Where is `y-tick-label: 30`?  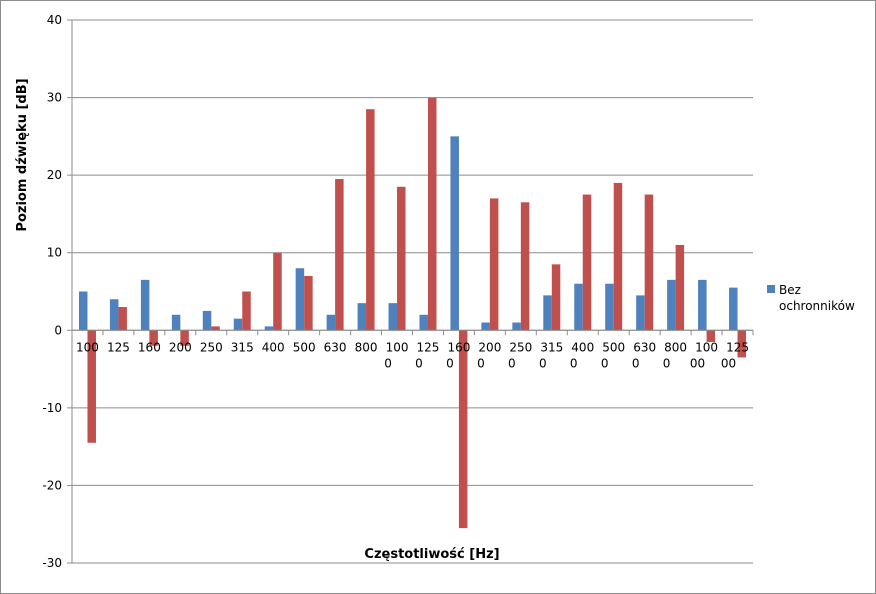 y-tick-label: 30 is located at coordinates (54, 98).